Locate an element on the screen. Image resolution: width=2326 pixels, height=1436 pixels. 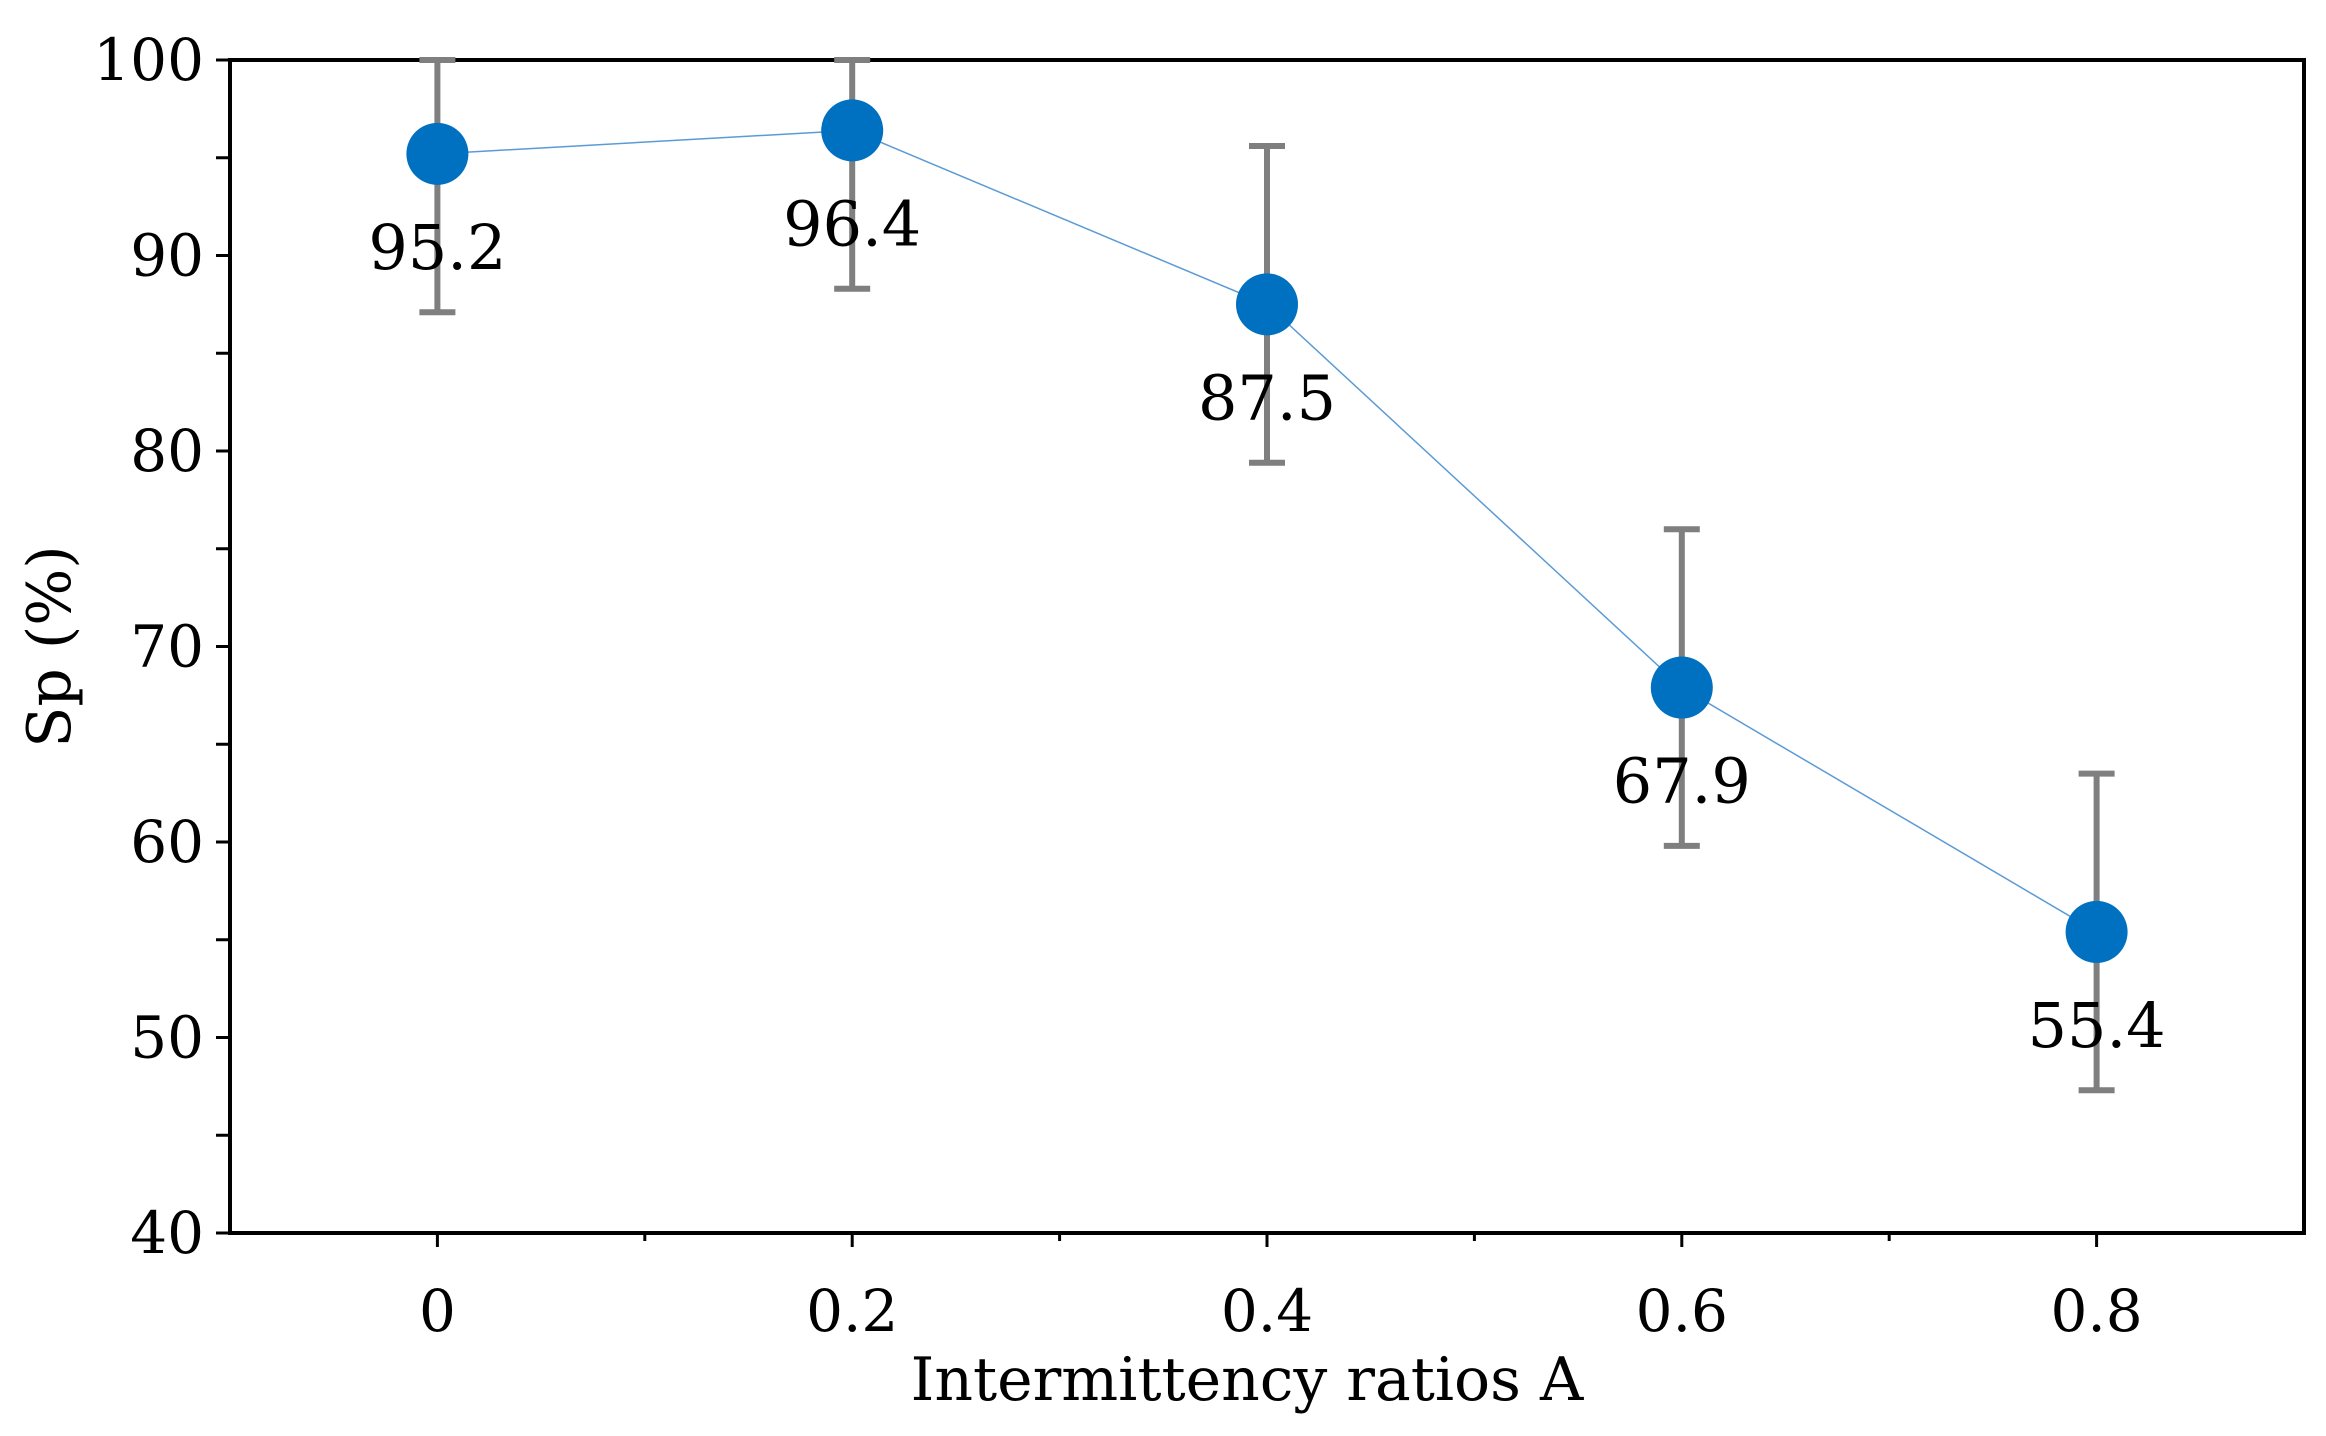
y-tick-label: 100 is located at coordinates (148, 60).